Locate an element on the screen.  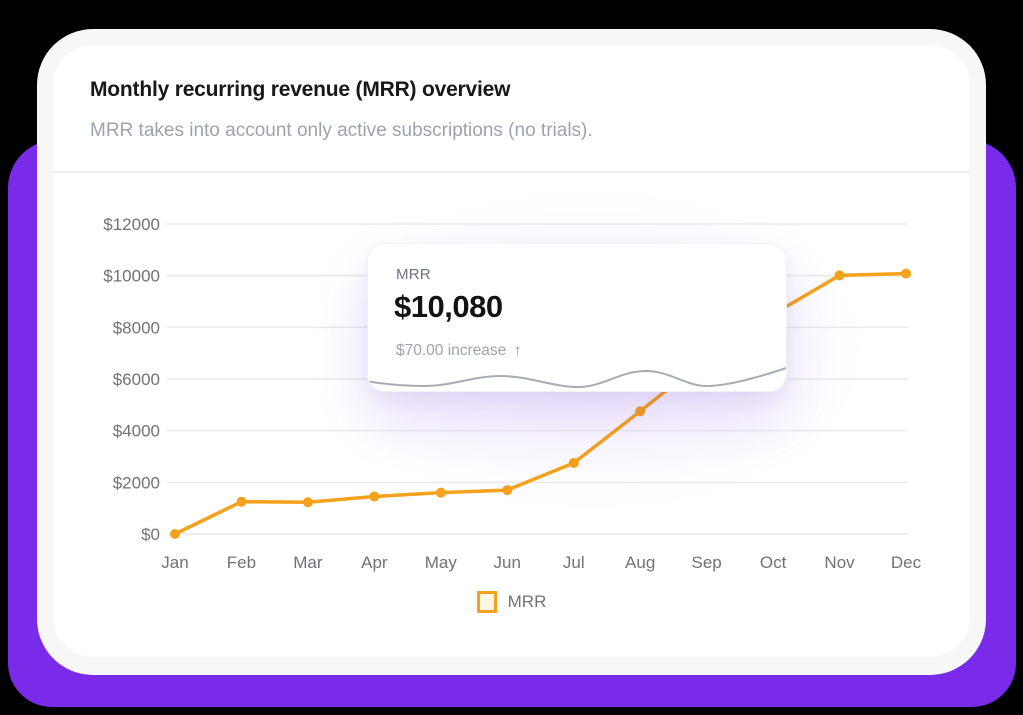
arrow-up-icon: ↑ is located at coordinates (517, 350).